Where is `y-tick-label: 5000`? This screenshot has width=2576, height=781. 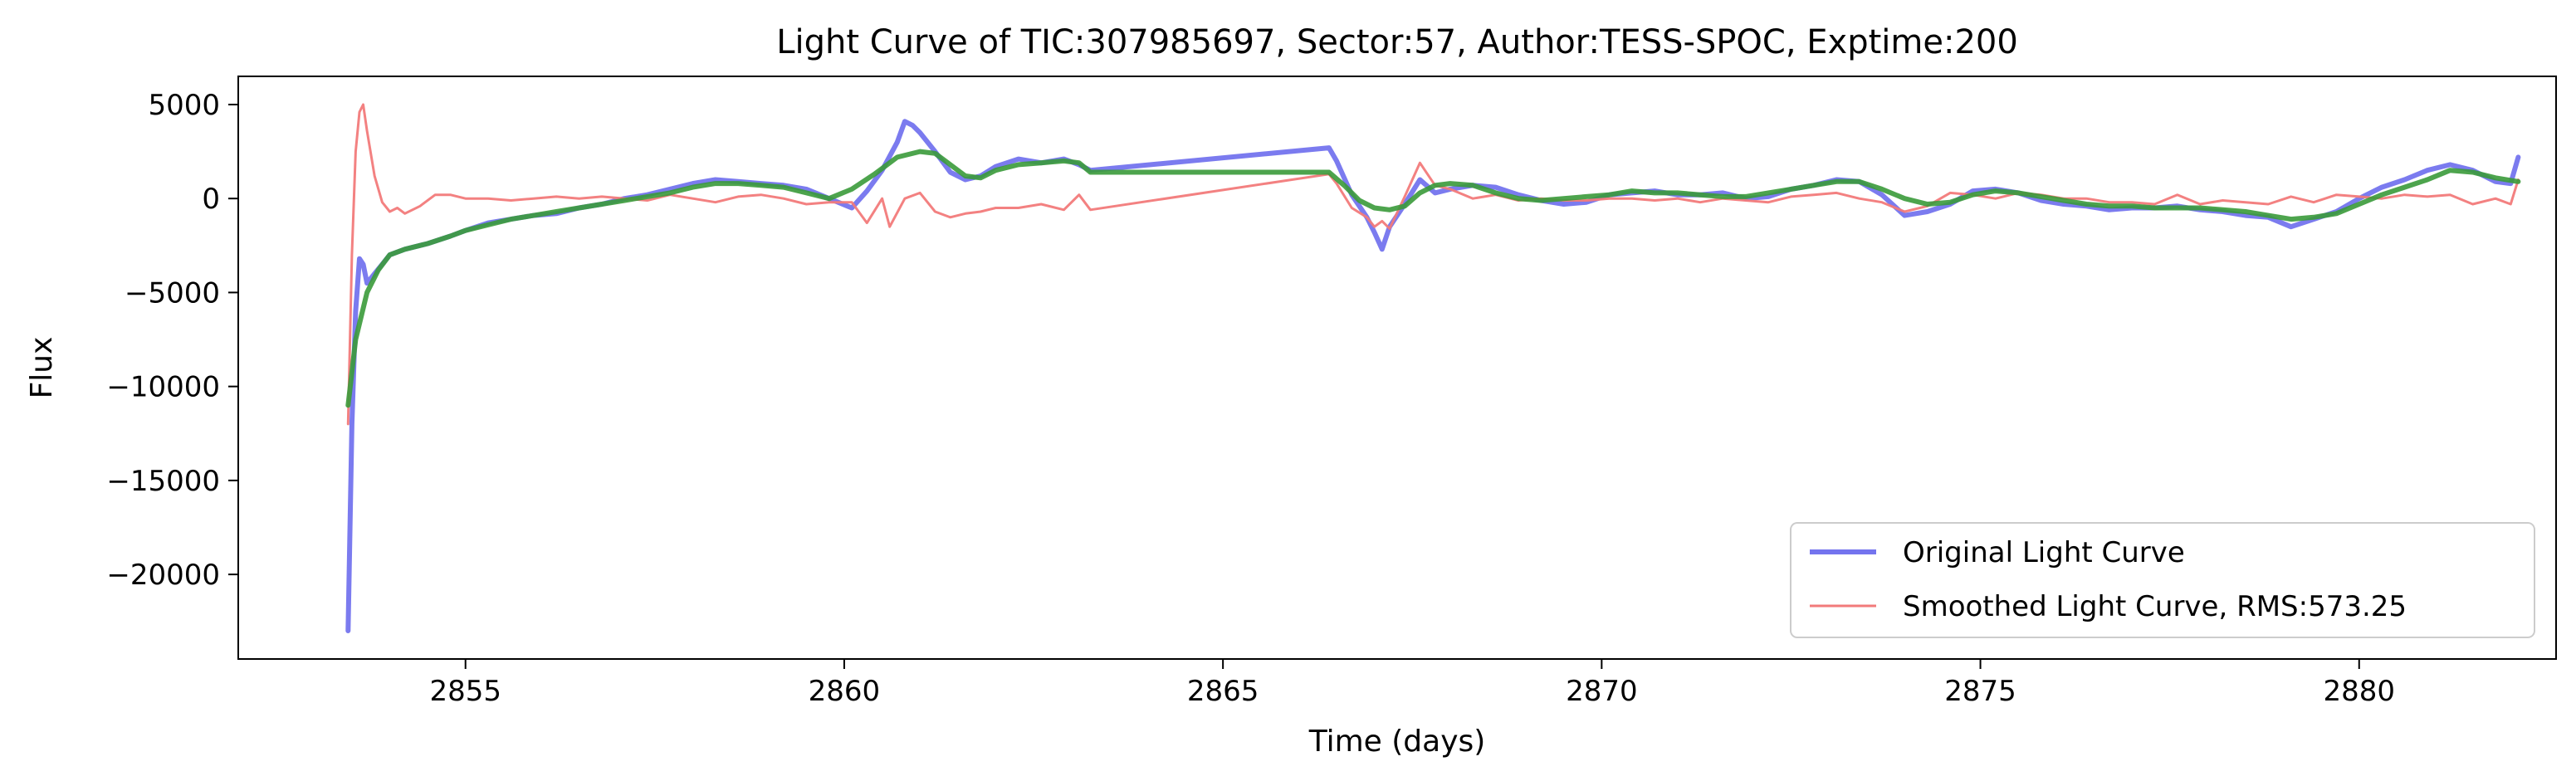 y-tick-label: 5000 is located at coordinates (184, 105).